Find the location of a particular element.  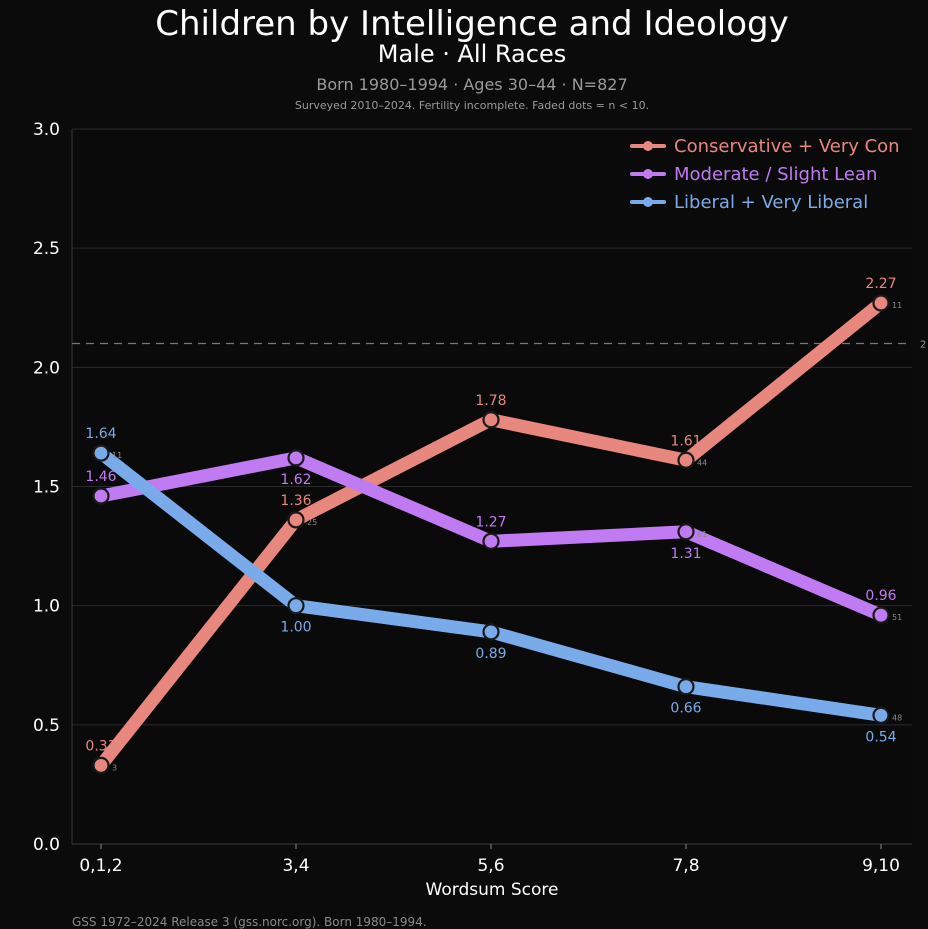

legend-item: Moderate / Slight Lean is located at coordinates (765, 174).